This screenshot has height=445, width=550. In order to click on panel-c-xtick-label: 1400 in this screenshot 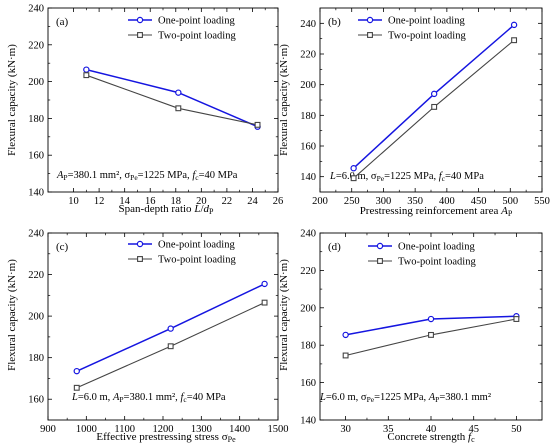, I will do `click(239, 429)`.